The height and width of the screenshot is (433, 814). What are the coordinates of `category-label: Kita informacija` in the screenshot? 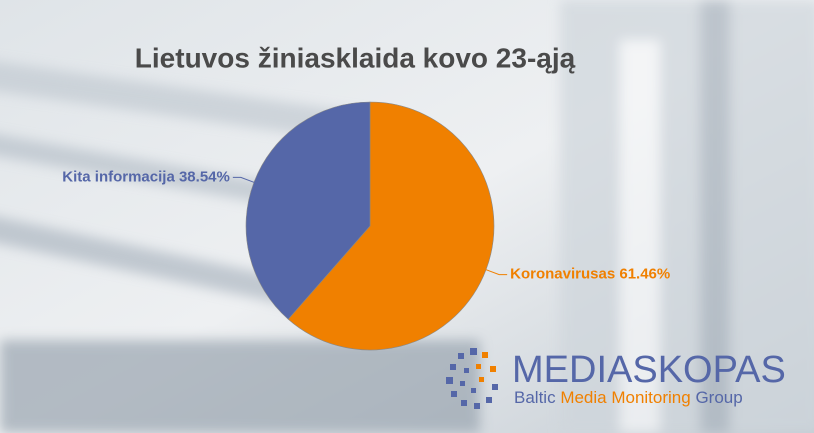 It's located at (118, 176).